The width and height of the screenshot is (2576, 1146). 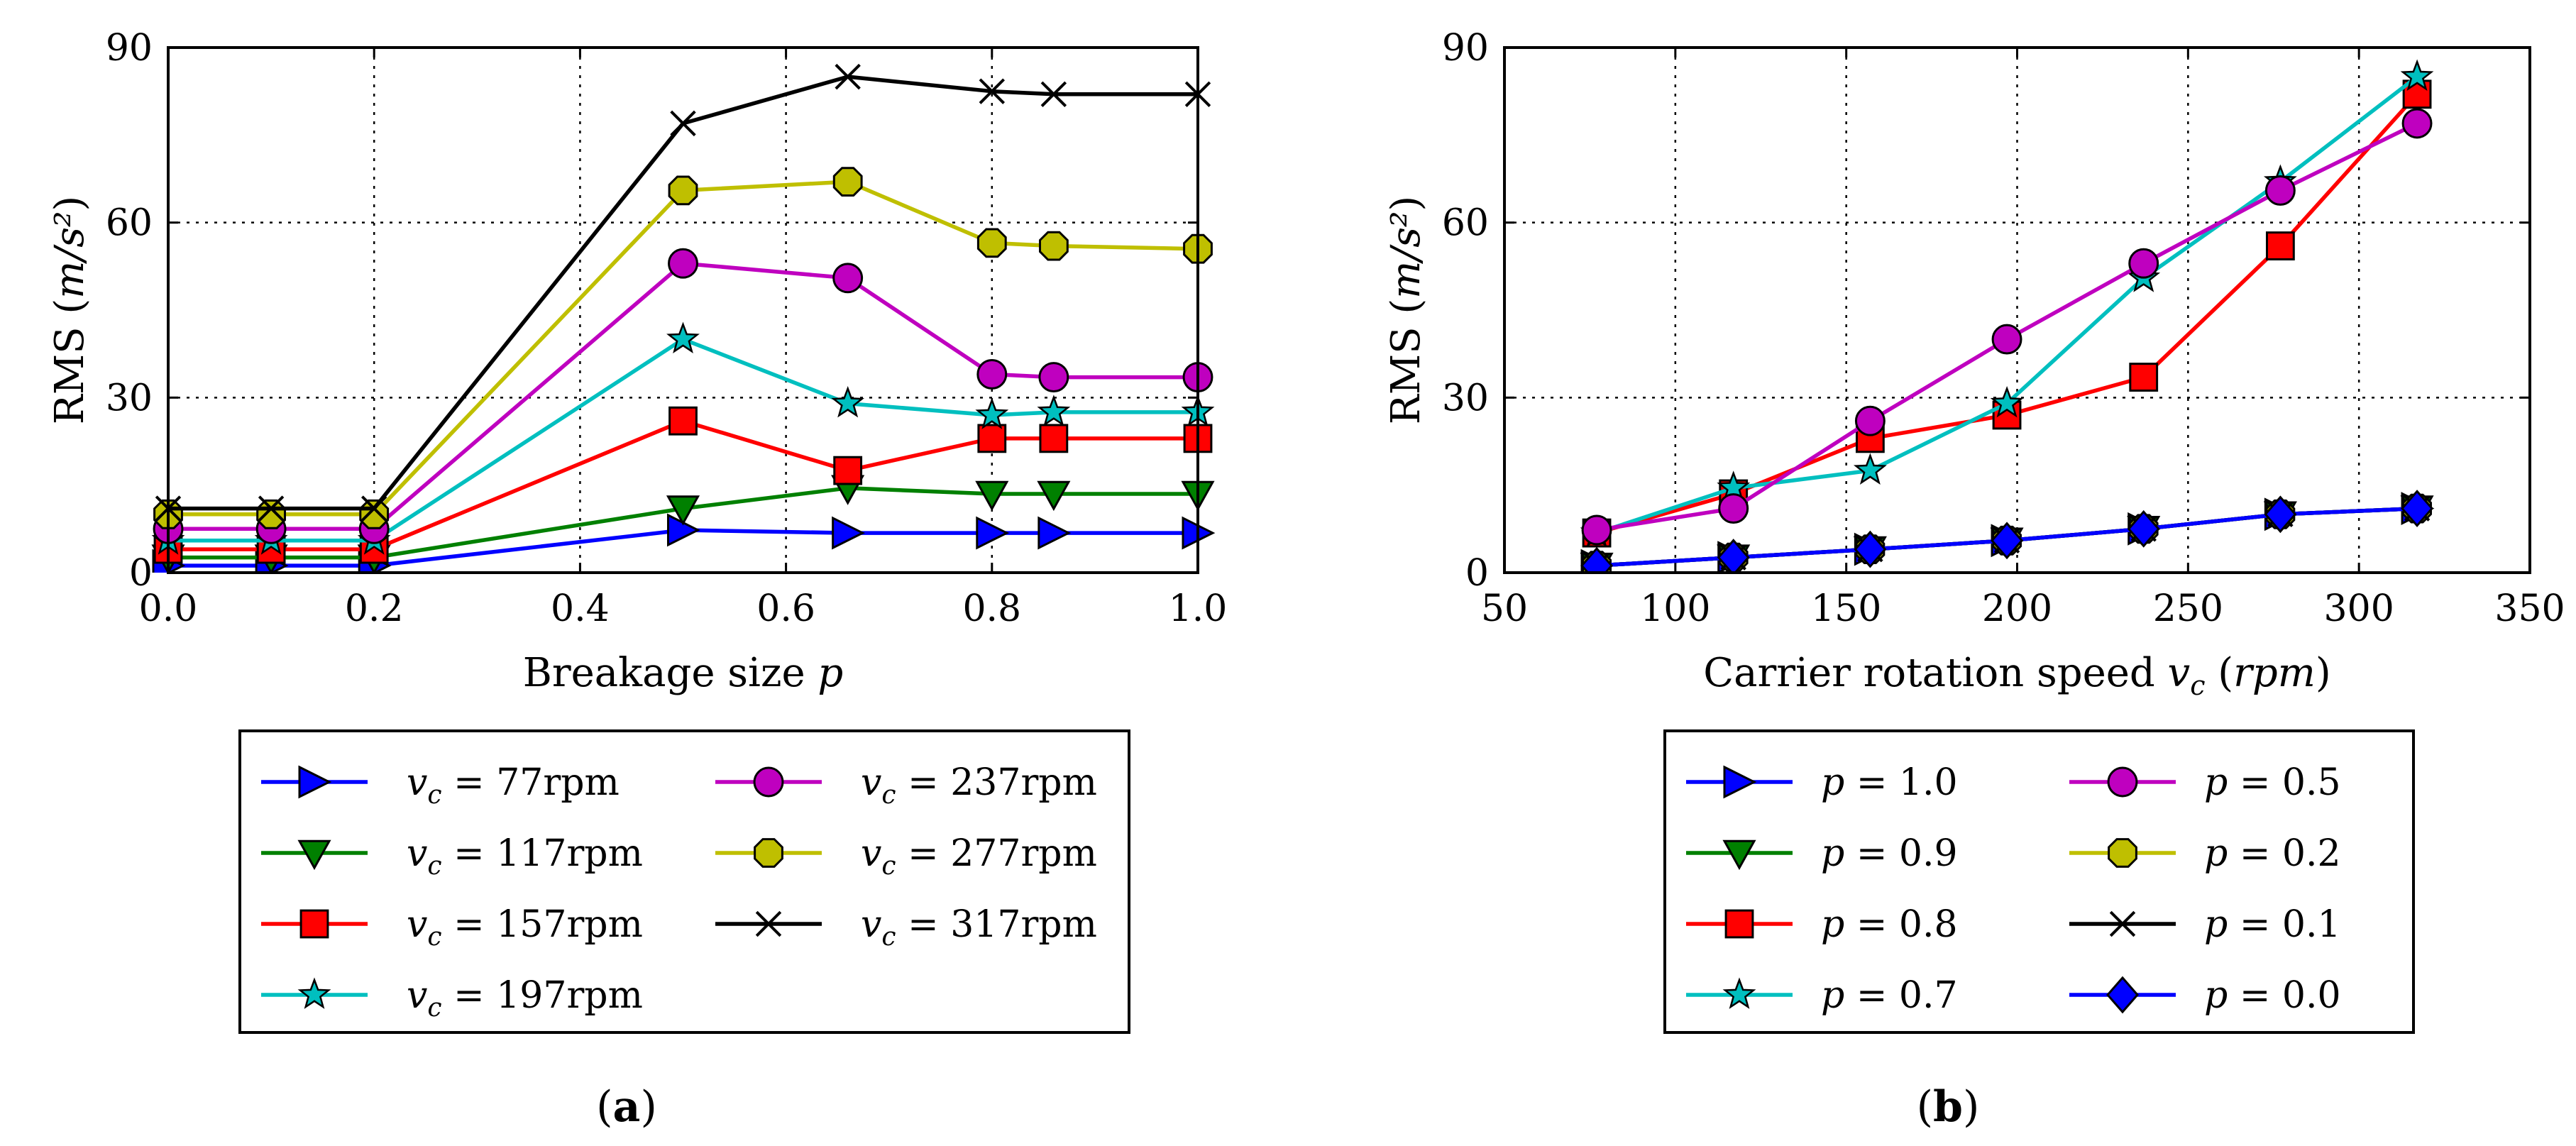 I want to click on x-axis-label: Carrier rotation speed vc (rpm), so click(x=2016, y=675).